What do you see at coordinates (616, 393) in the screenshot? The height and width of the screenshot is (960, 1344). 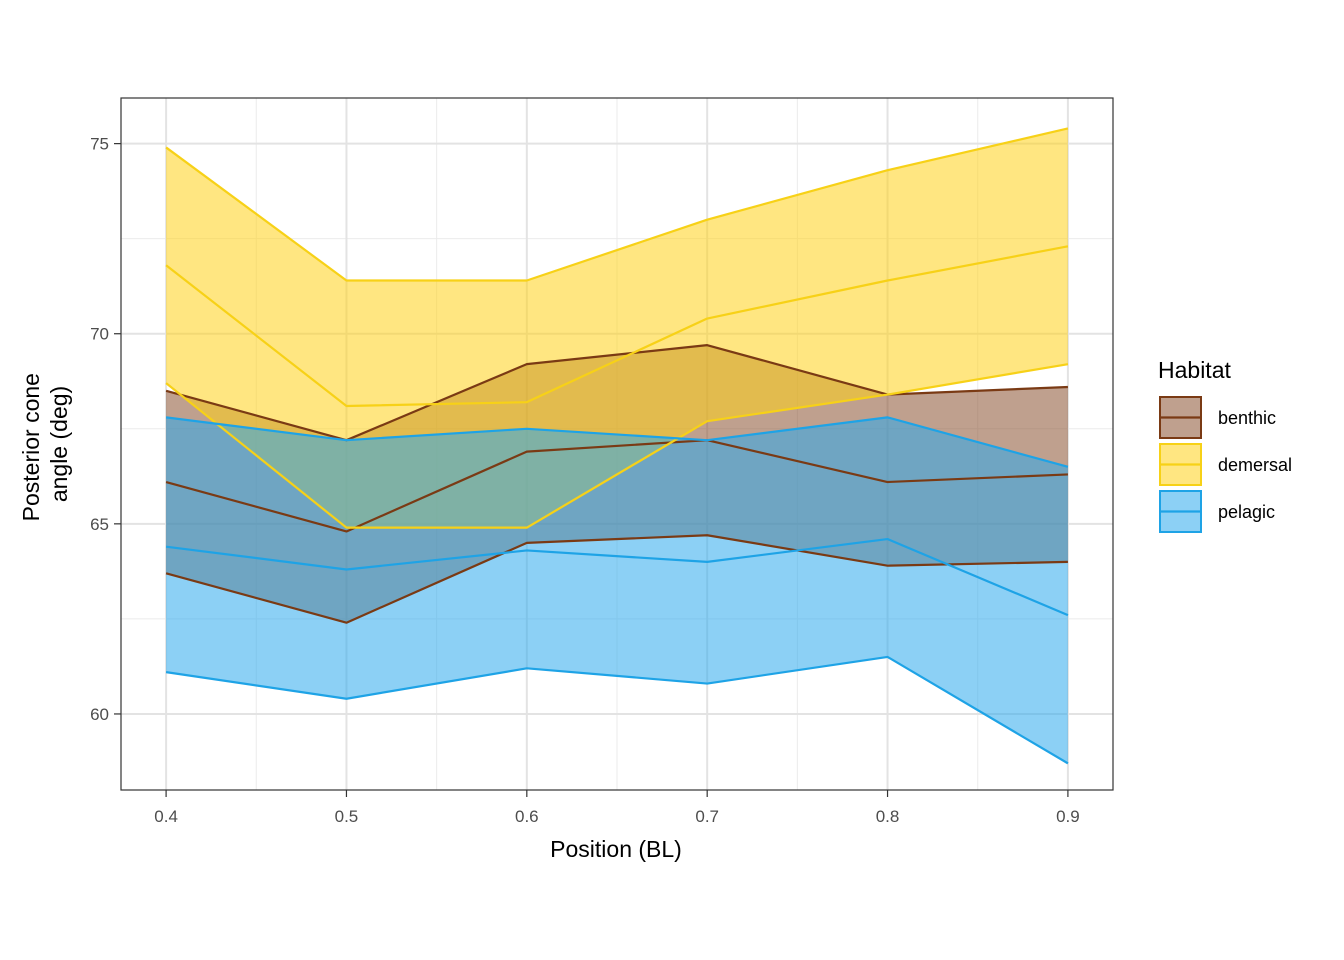 I see `line-benthic-upper` at bounding box center [616, 393].